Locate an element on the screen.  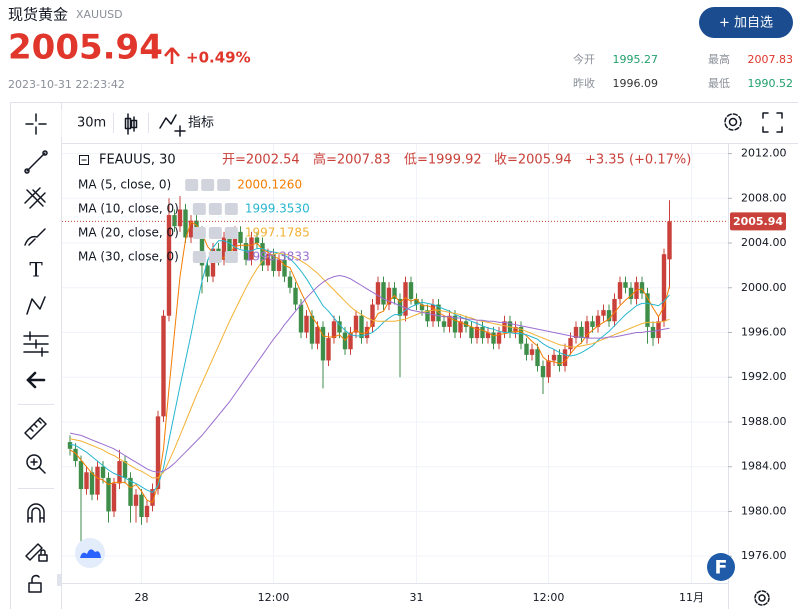
stat-value: 1996.09 is located at coordinates (636, 83).